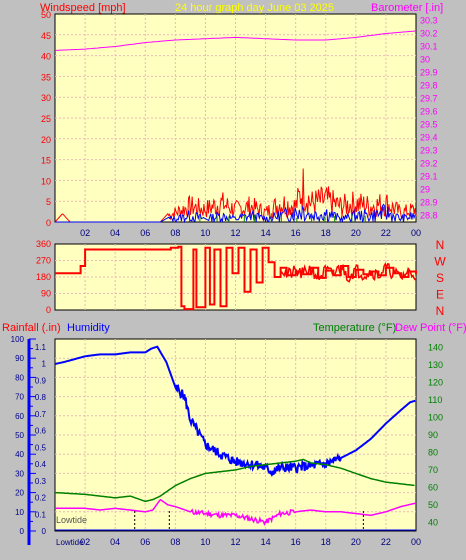  I want to click on climate-x-tick-label: 18, so click(326, 542).